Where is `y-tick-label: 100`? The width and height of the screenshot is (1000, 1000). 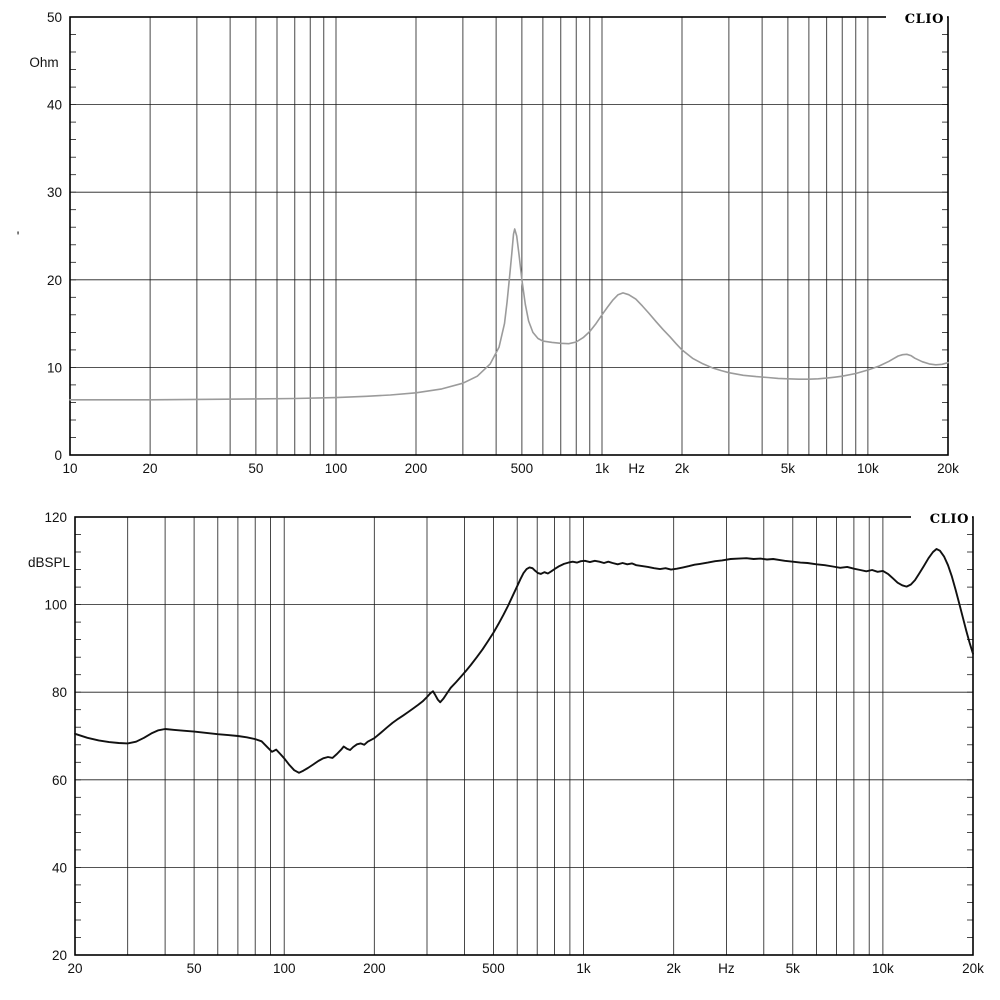
y-tick-label: 100 is located at coordinates (55, 605).